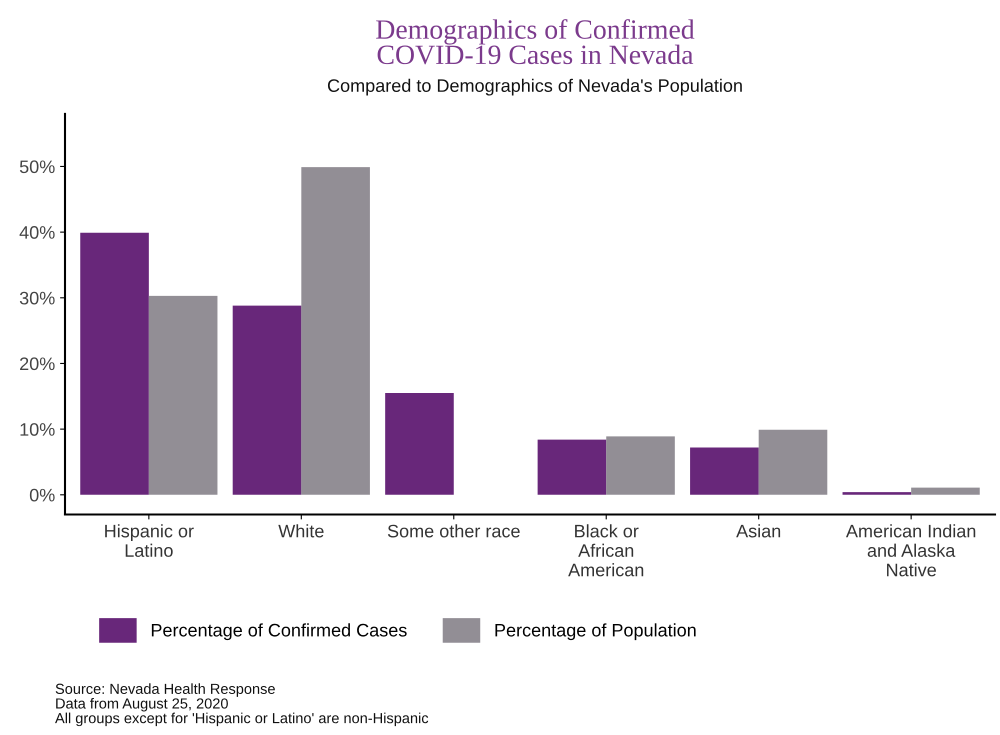 The height and width of the screenshot is (735, 1000). Describe the element at coordinates (241, 704) in the screenshot. I see `source-note: Source: Nevada Health Response Data from August 25, 2020 All groups except for 'Hispanic or Latino' are non-Hispanic` at that location.